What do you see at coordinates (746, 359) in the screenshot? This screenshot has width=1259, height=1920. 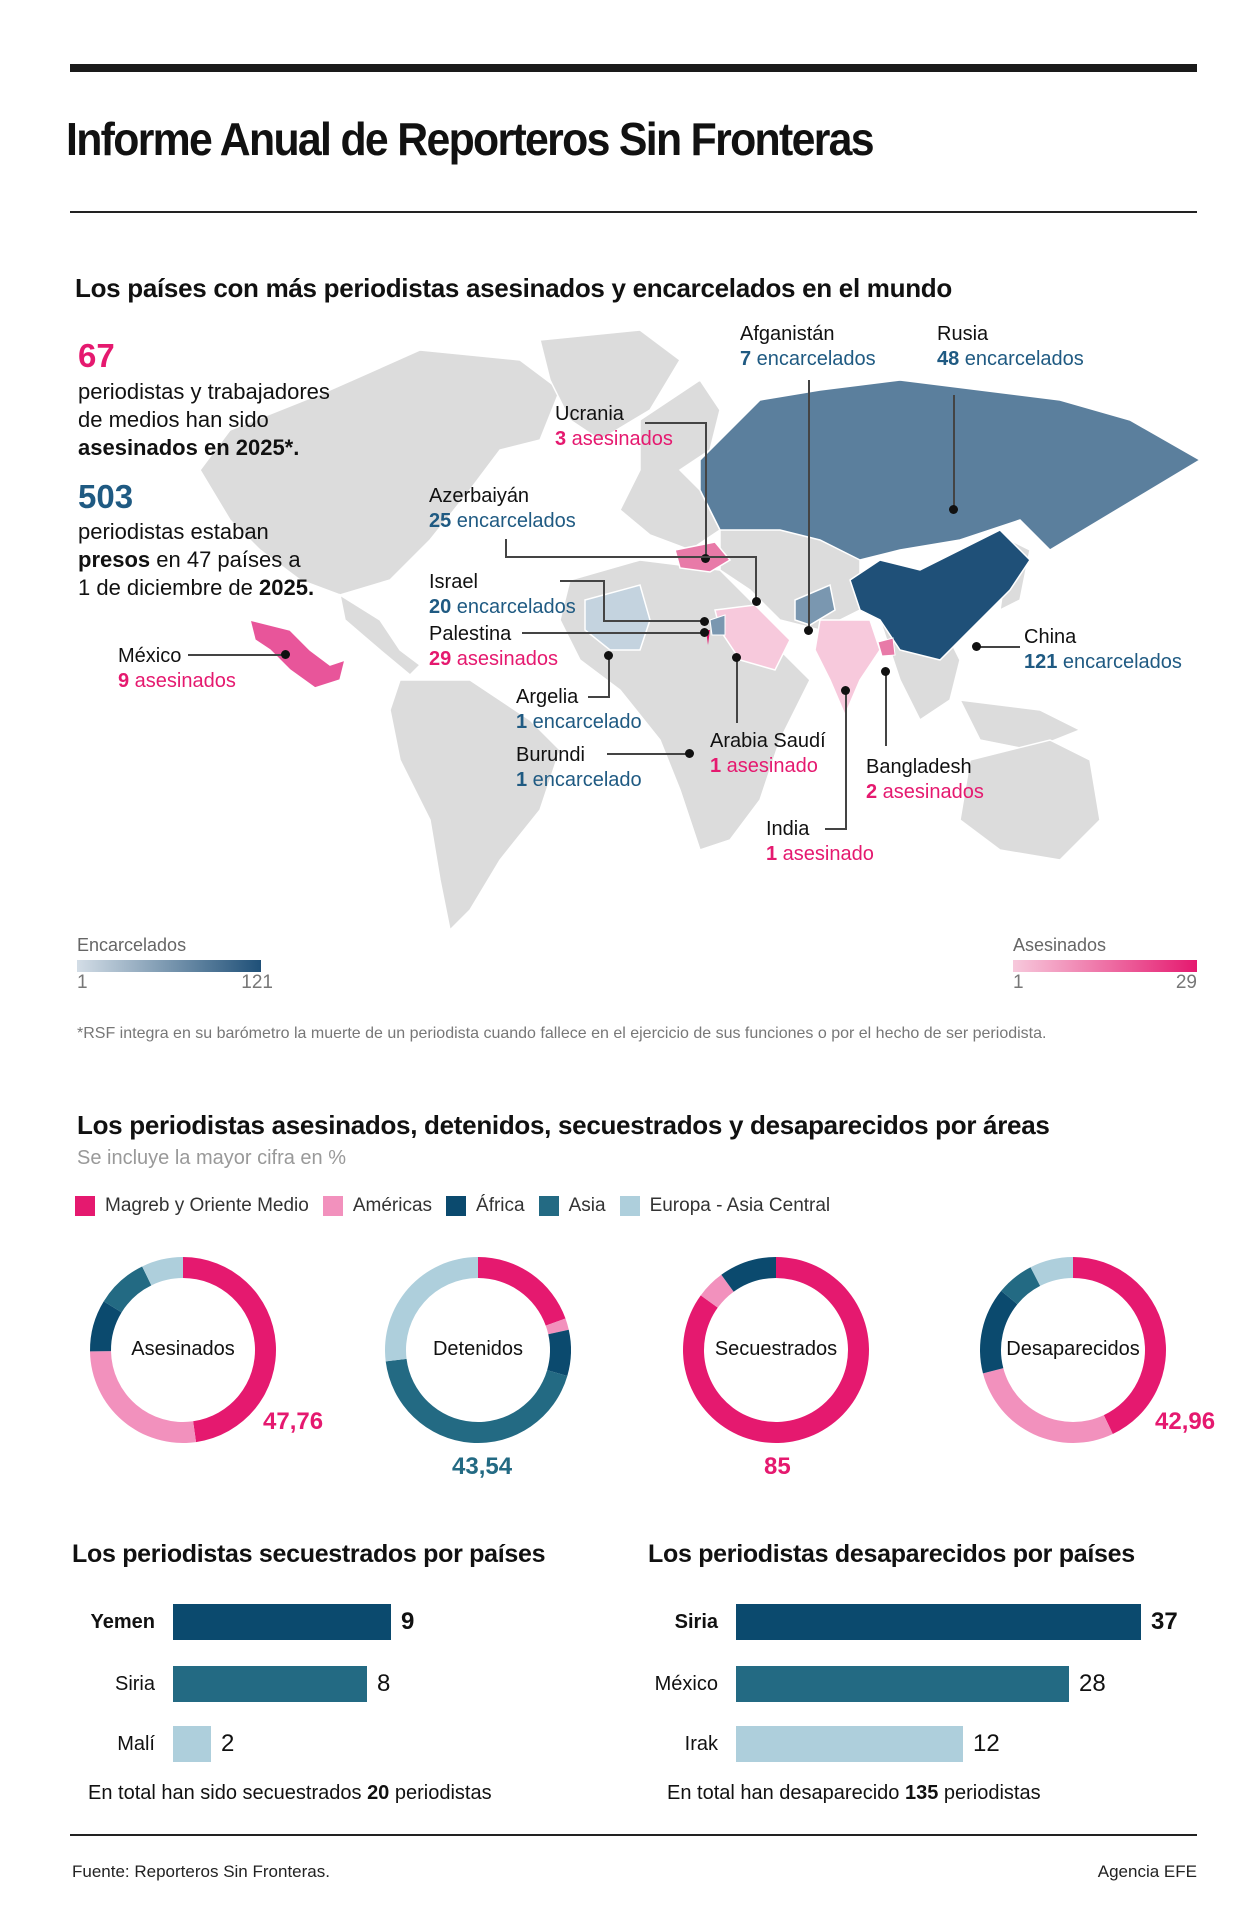 I see `country-value: 7` at bounding box center [746, 359].